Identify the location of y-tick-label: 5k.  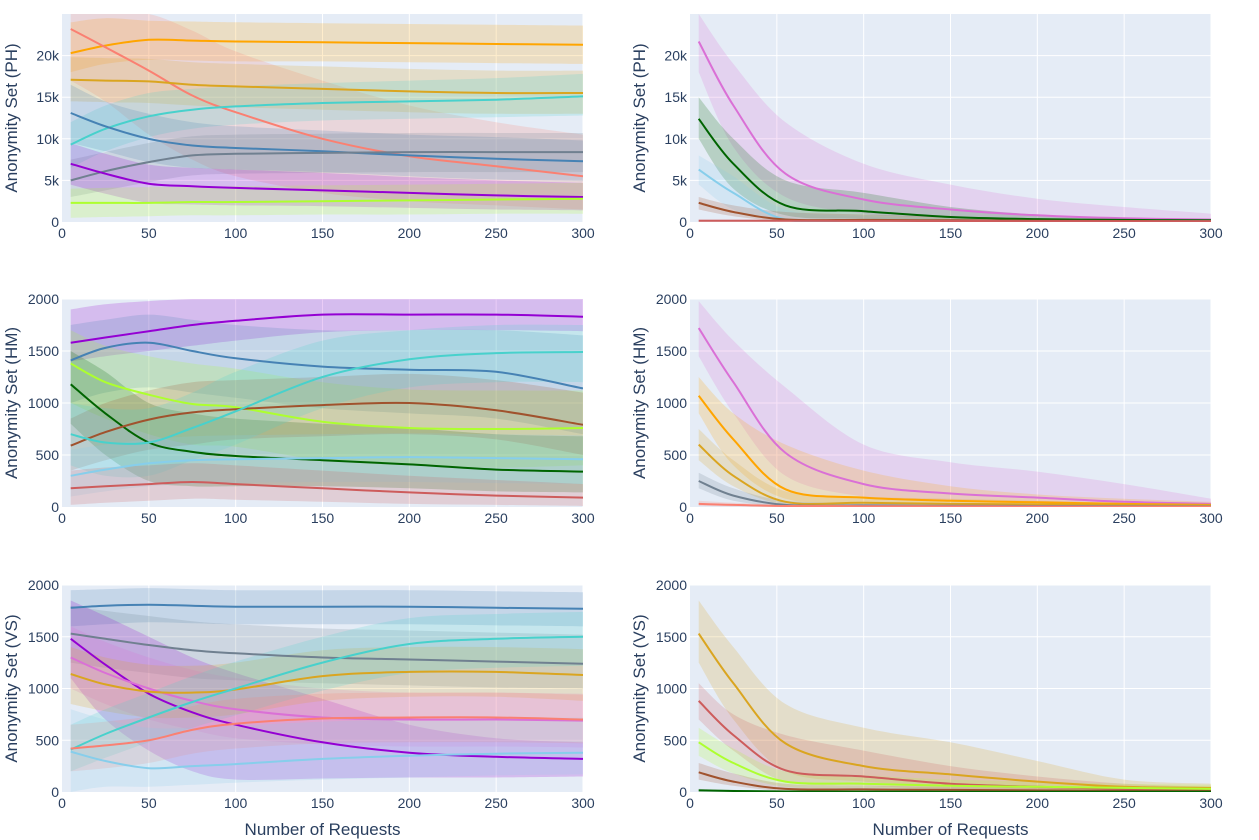
(52, 180).